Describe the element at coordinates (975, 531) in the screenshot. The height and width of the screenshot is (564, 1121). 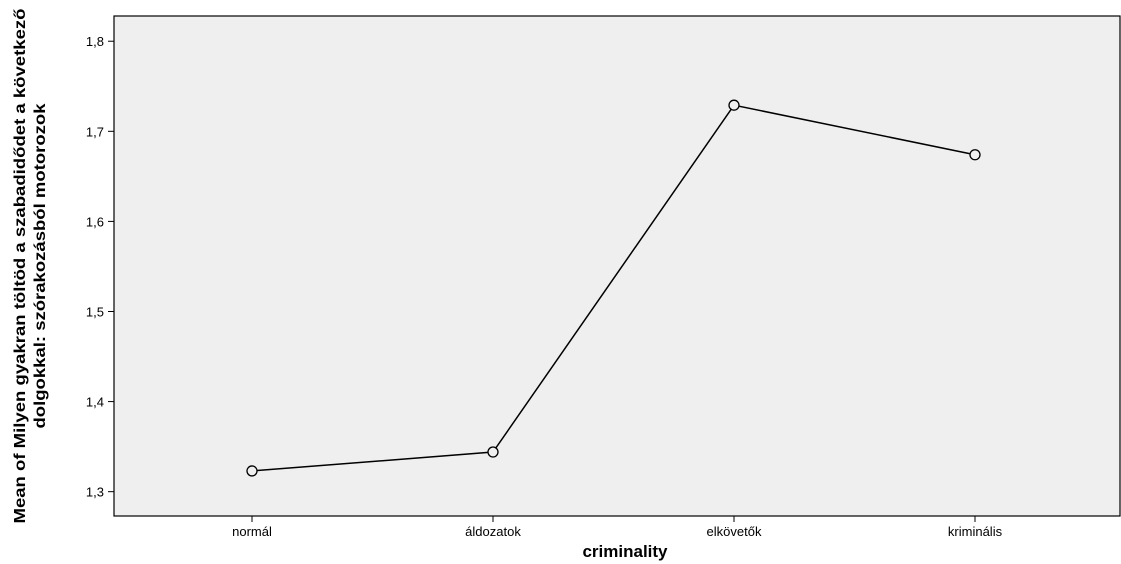
I see `x-tick-label: kriminális` at that location.